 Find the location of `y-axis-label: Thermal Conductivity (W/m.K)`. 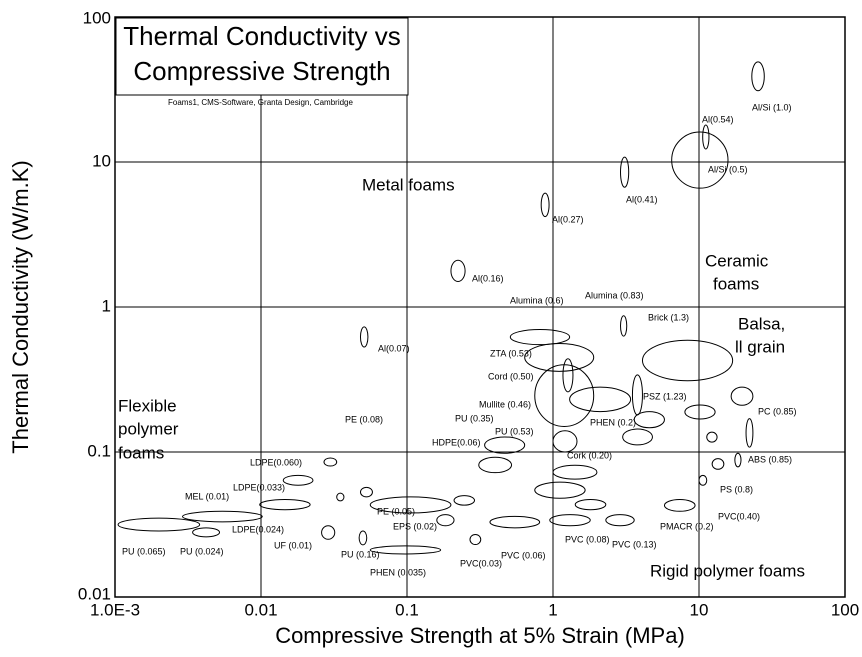

y-axis-label: Thermal Conductivity (W/m.K) is located at coordinates (20, 306).